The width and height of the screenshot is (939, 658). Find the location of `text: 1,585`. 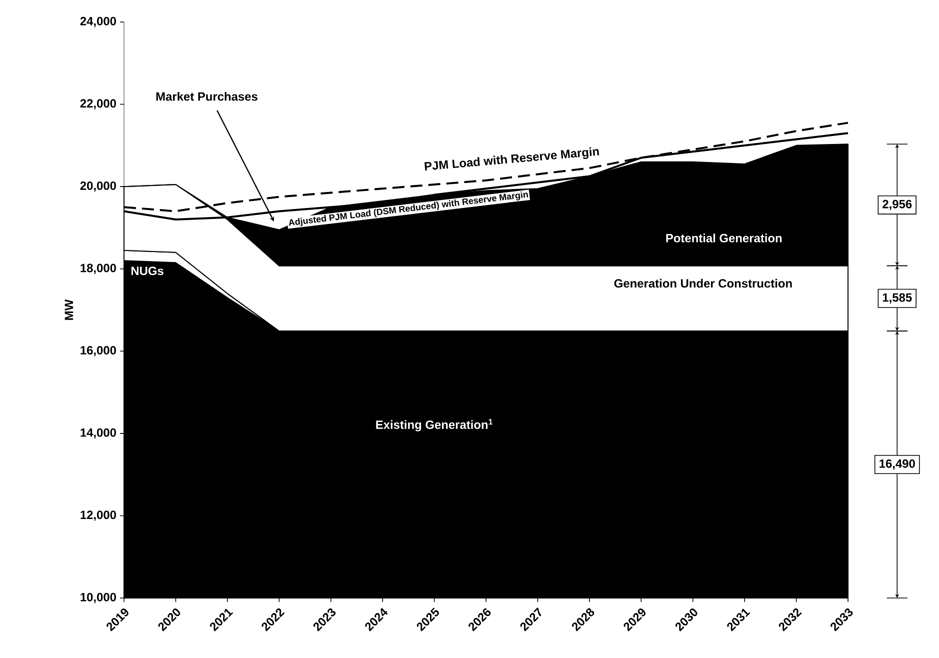

text: 1,585 is located at coordinates (897, 298).